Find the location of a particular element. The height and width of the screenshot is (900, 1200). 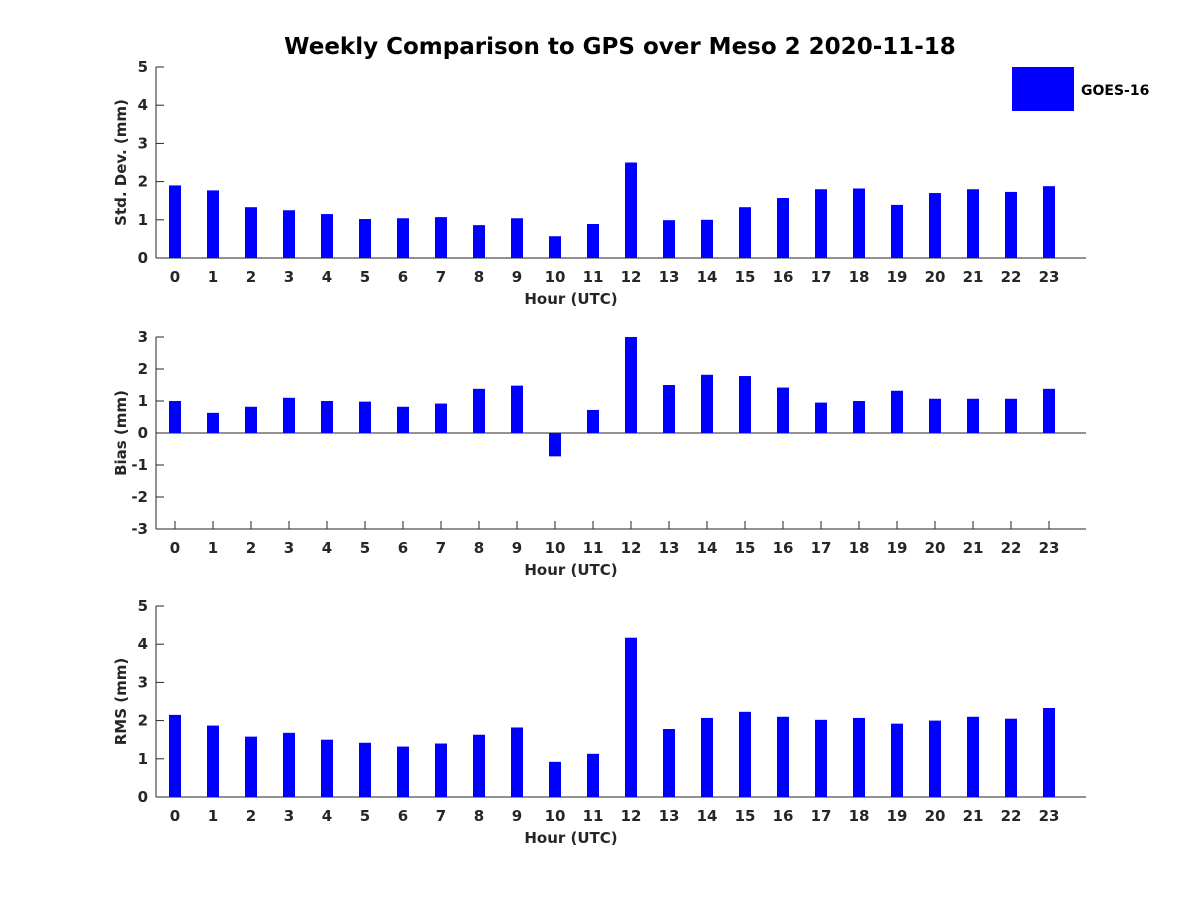

y-tick-label: -3 is located at coordinates (139, 529).